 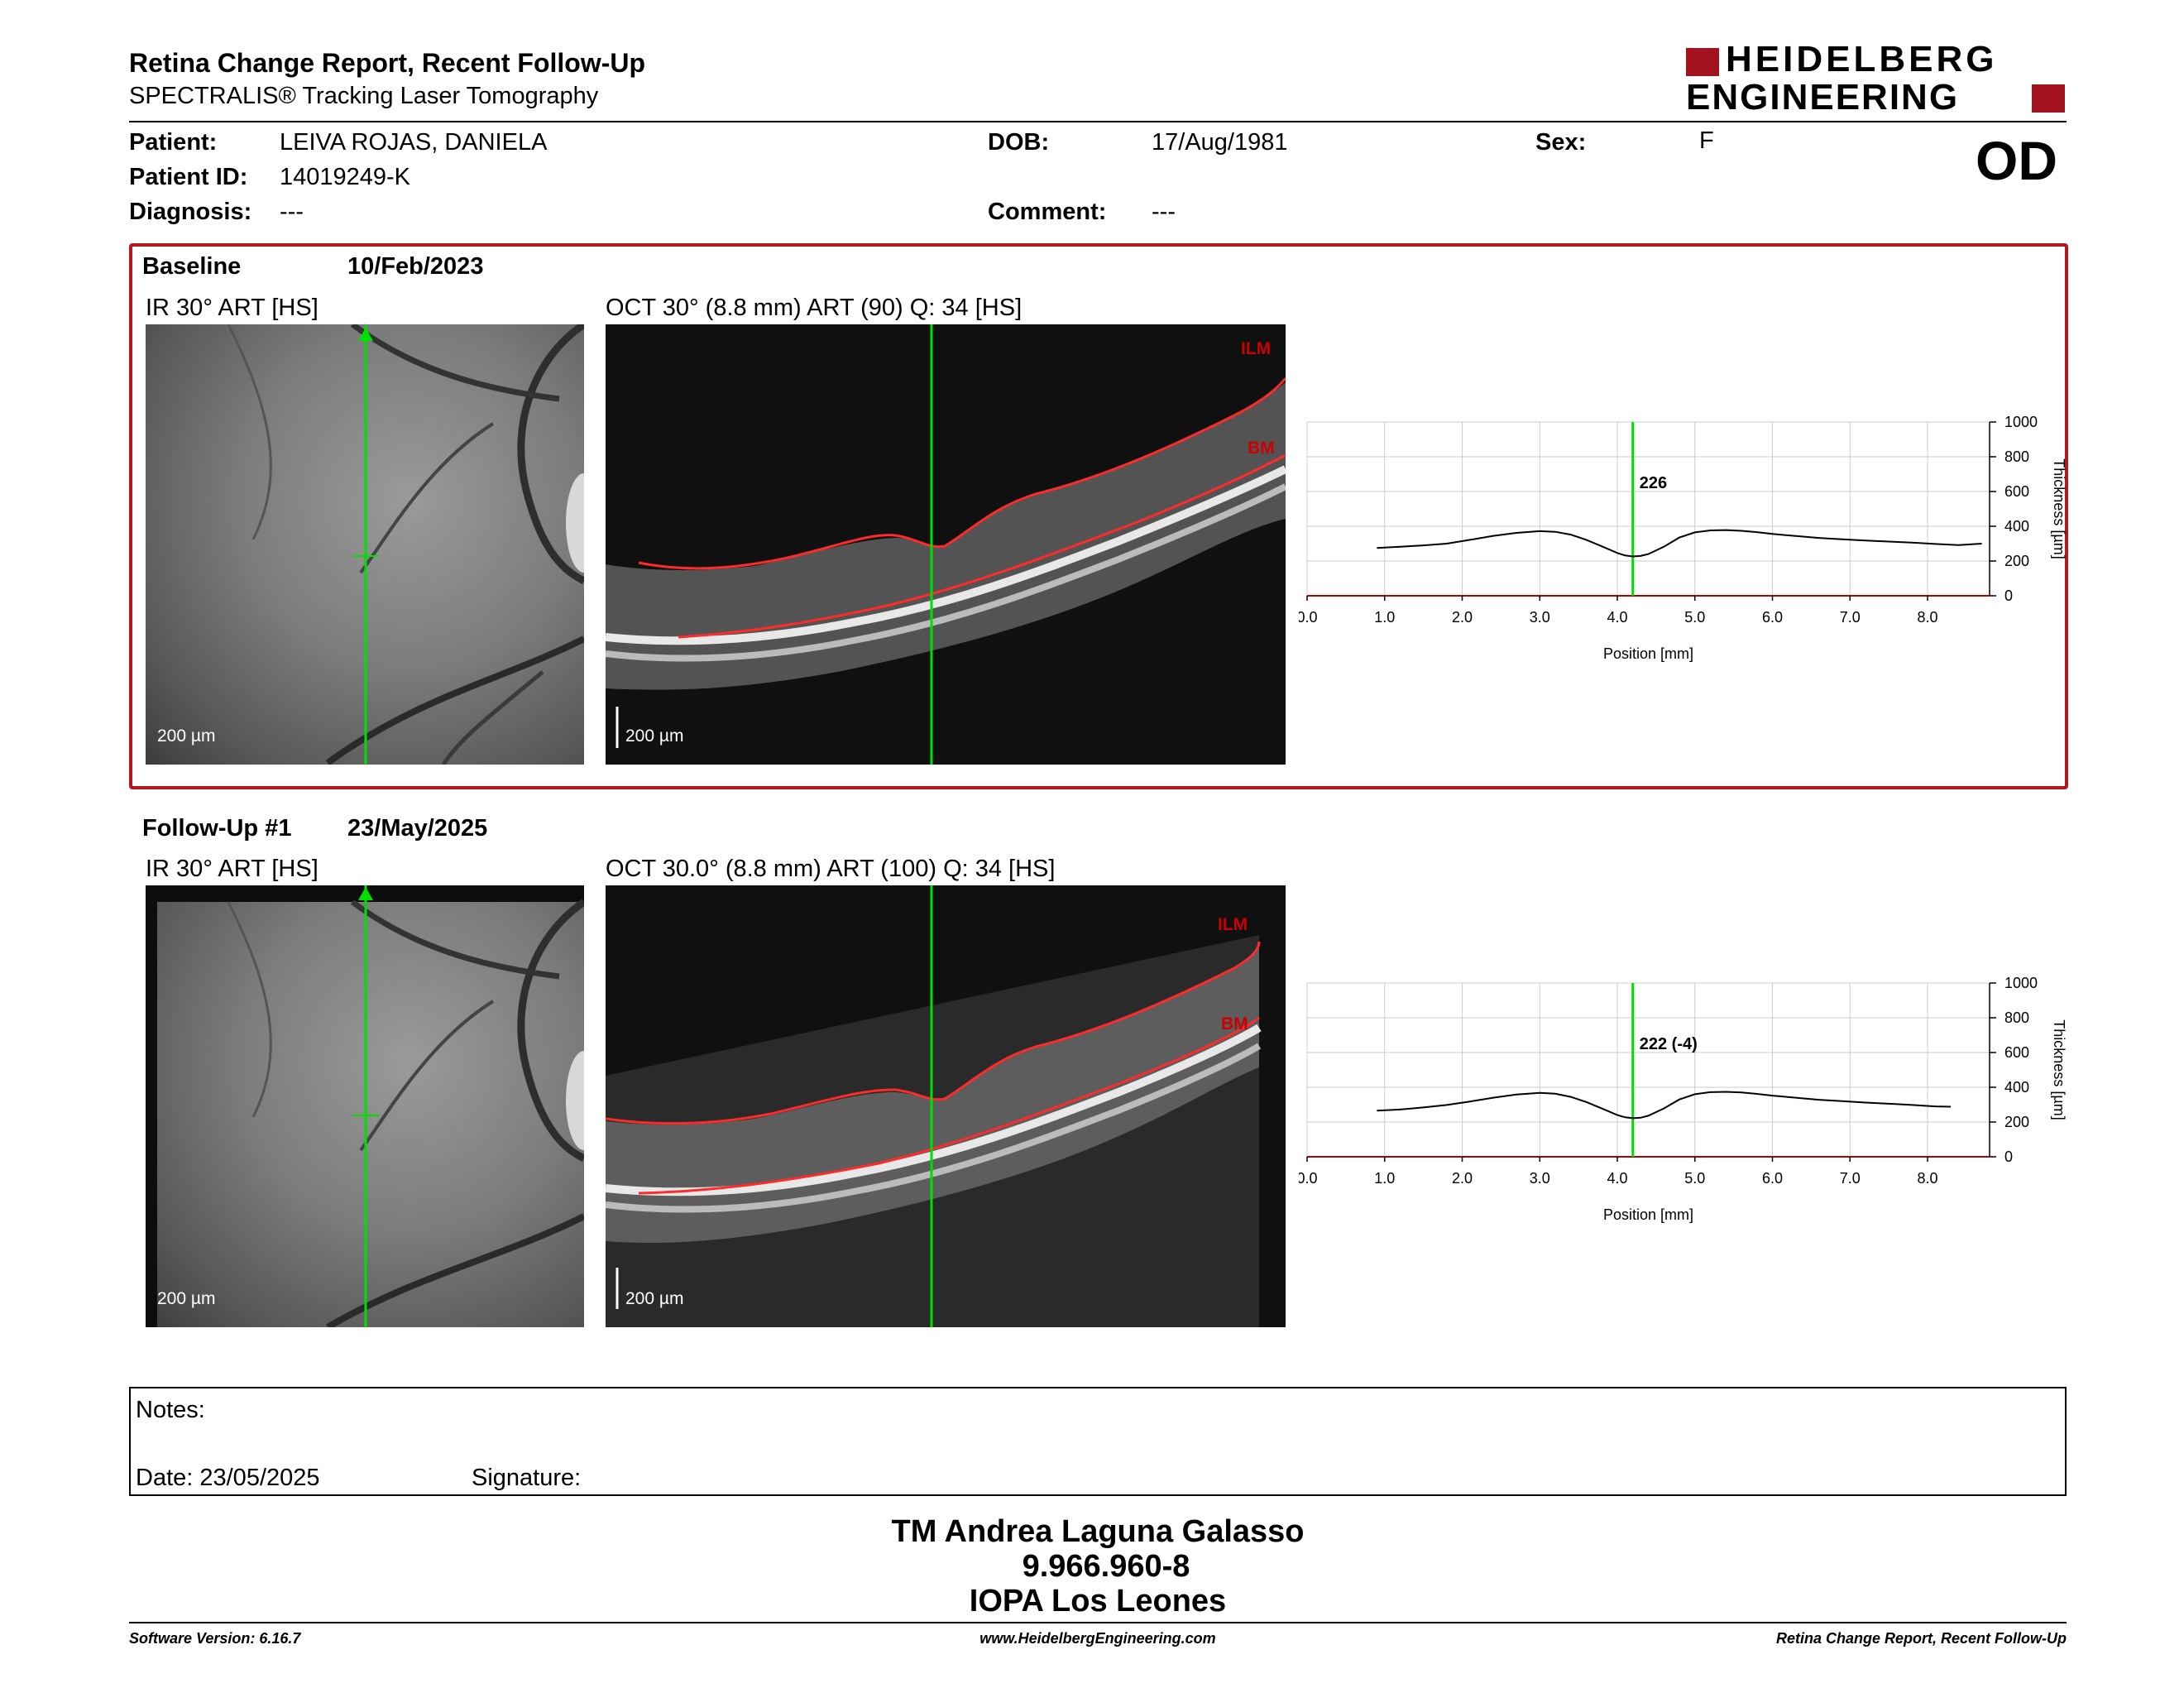 I want to click on followup-oct-title: OCT 30.0° (8.8 mm) ART (100) Q: 34 [HS], so click(x=831, y=869).